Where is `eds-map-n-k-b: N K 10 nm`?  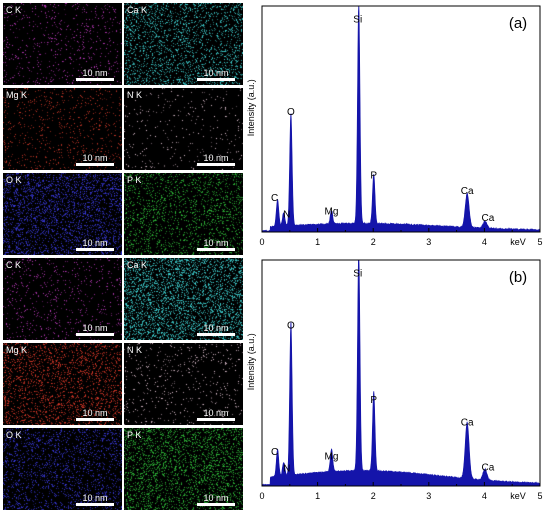 eds-map-n-k-b: N K 10 nm is located at coordinates (183, 384).